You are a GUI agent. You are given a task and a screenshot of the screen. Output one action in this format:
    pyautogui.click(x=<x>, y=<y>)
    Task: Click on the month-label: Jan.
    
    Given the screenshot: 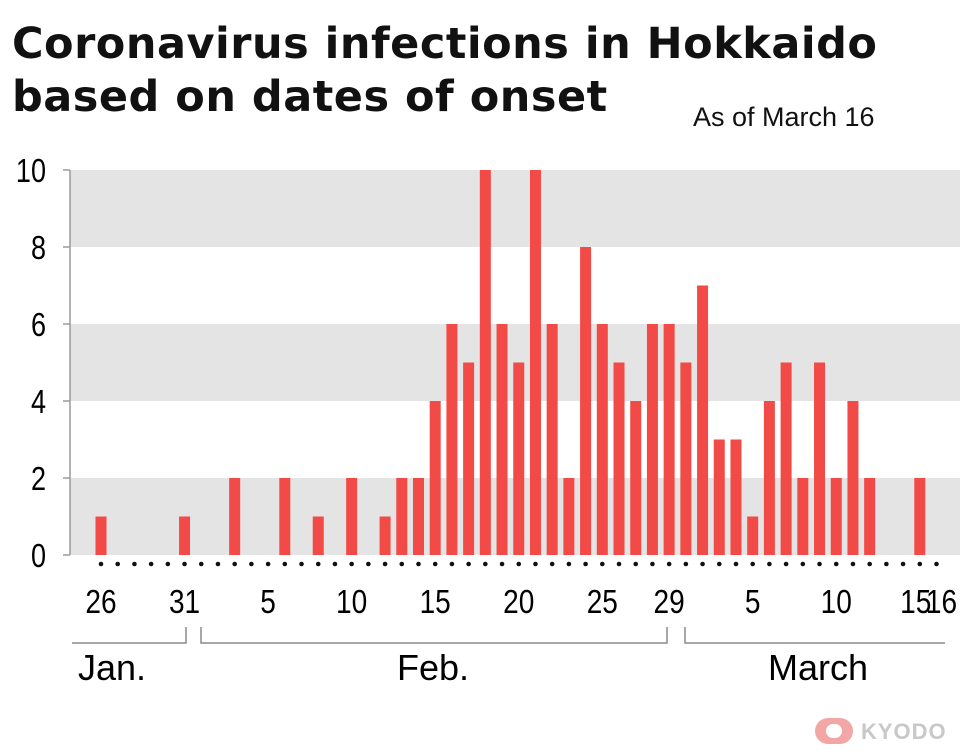 What is the action you would take?
    pyautogui.click(x=112, y=667)
    